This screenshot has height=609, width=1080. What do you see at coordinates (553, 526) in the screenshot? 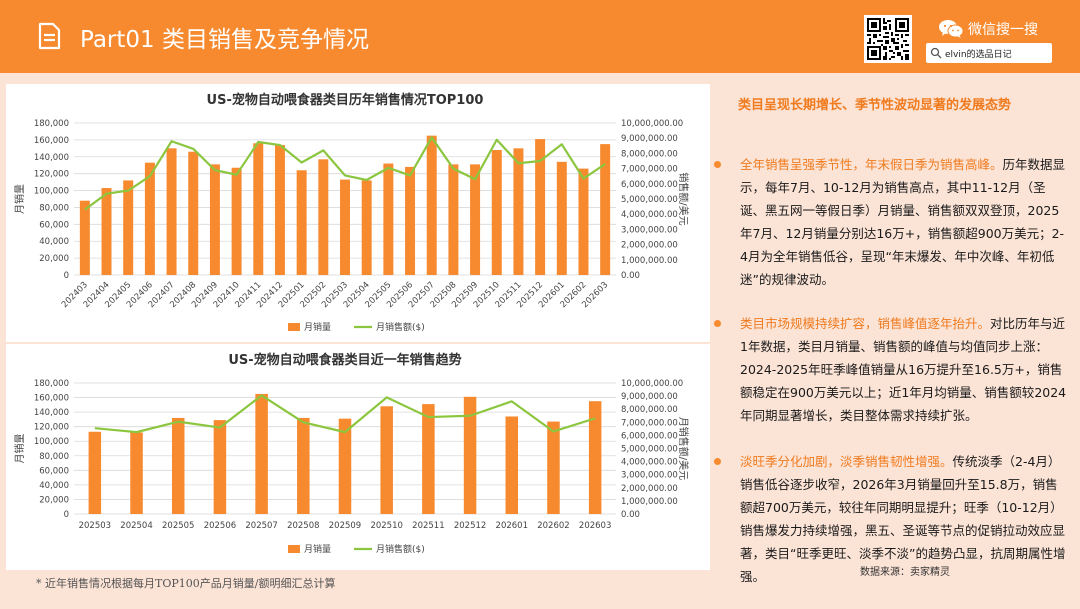
I see `x-tick-label: 202602` at bounding box center [553, 526].